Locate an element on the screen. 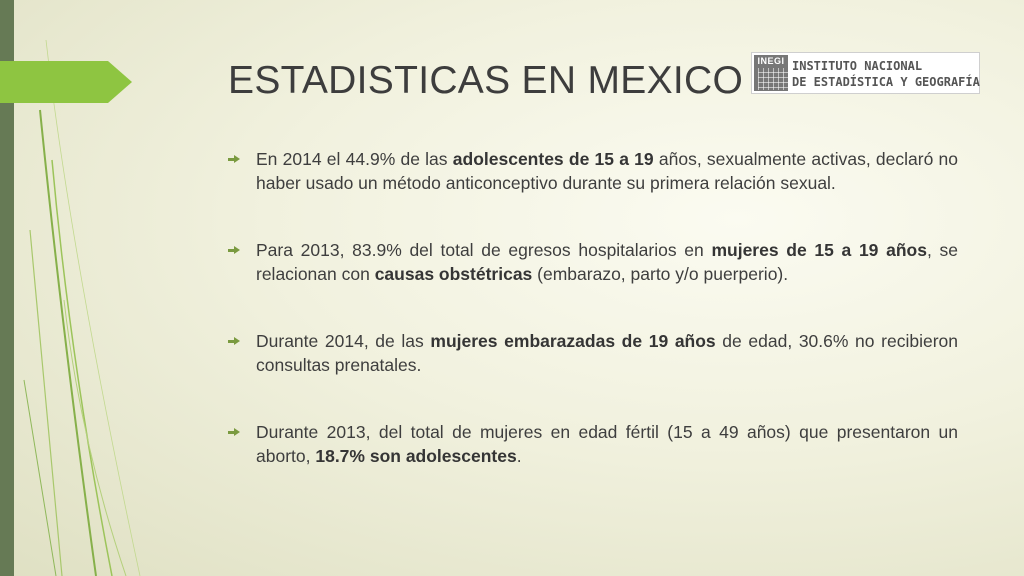  left-accent-bar is located at coordinates (7, 288).